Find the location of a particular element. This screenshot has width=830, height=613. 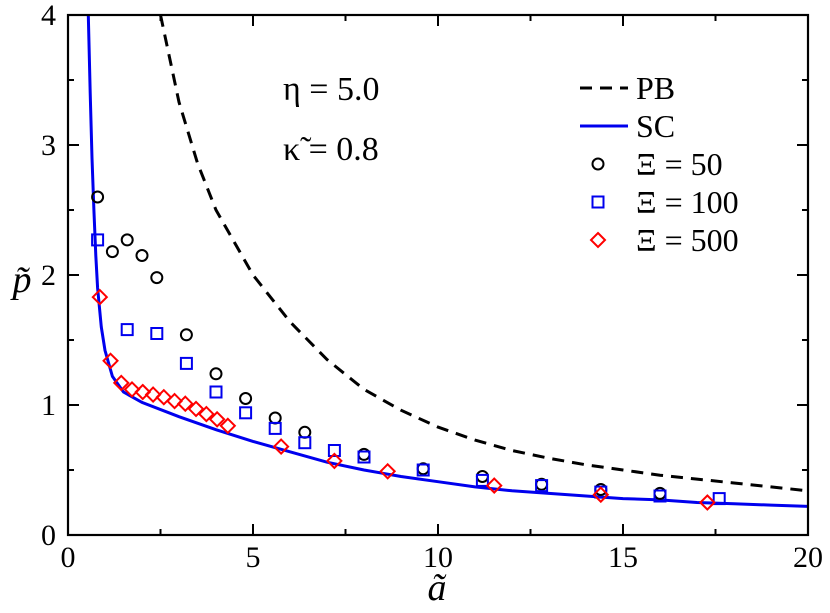

legend-item-sc: SC is located at coordinates (627, 126).